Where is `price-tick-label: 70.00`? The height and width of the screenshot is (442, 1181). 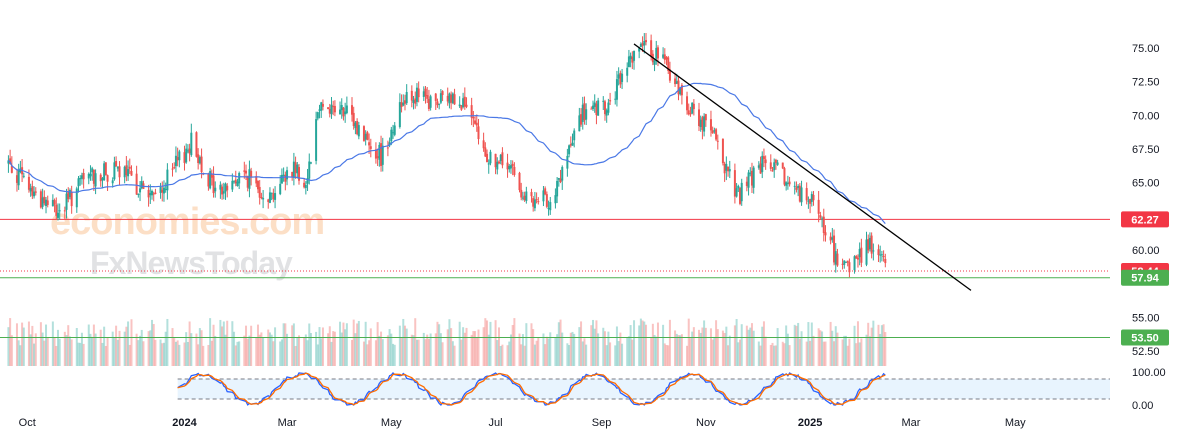
price-tick-label: 70.00 is located at coordinates (1146, 116).